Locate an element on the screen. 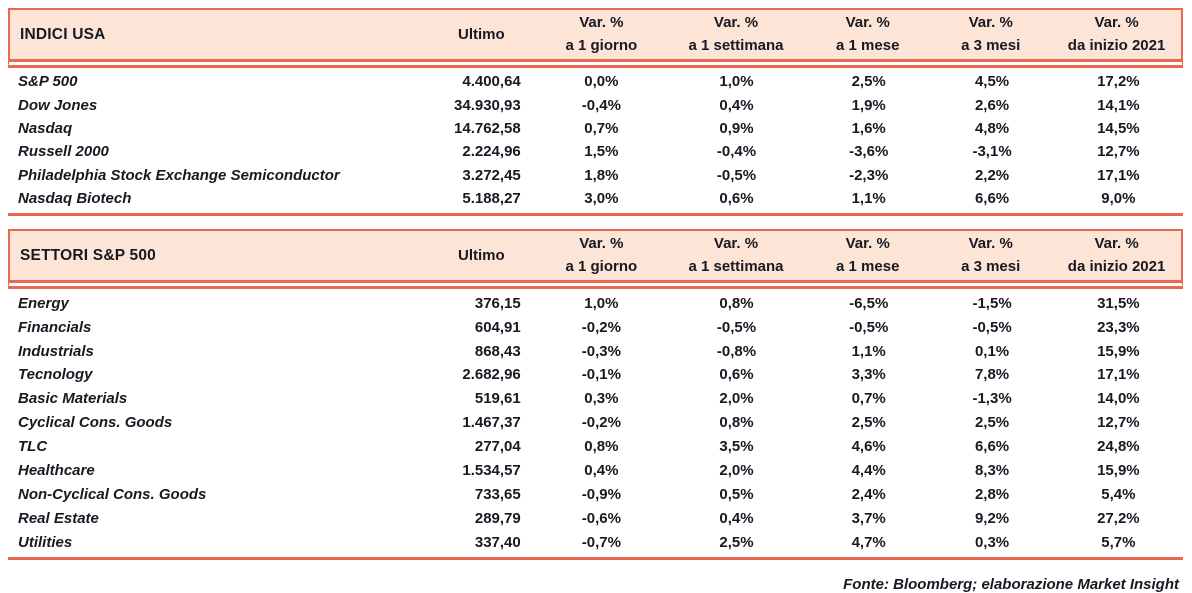 Image resolution: width=1192 pixels, height=593 pixels. table-row: S&P 500 4.400,64 0,0% 1,0% 2,5% 4,5% 17,2% is located at coordinates (595, 81).